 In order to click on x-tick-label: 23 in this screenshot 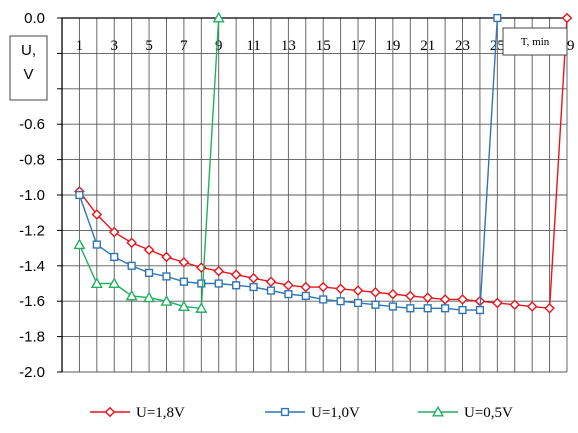, I will do `click(462, 46)`.